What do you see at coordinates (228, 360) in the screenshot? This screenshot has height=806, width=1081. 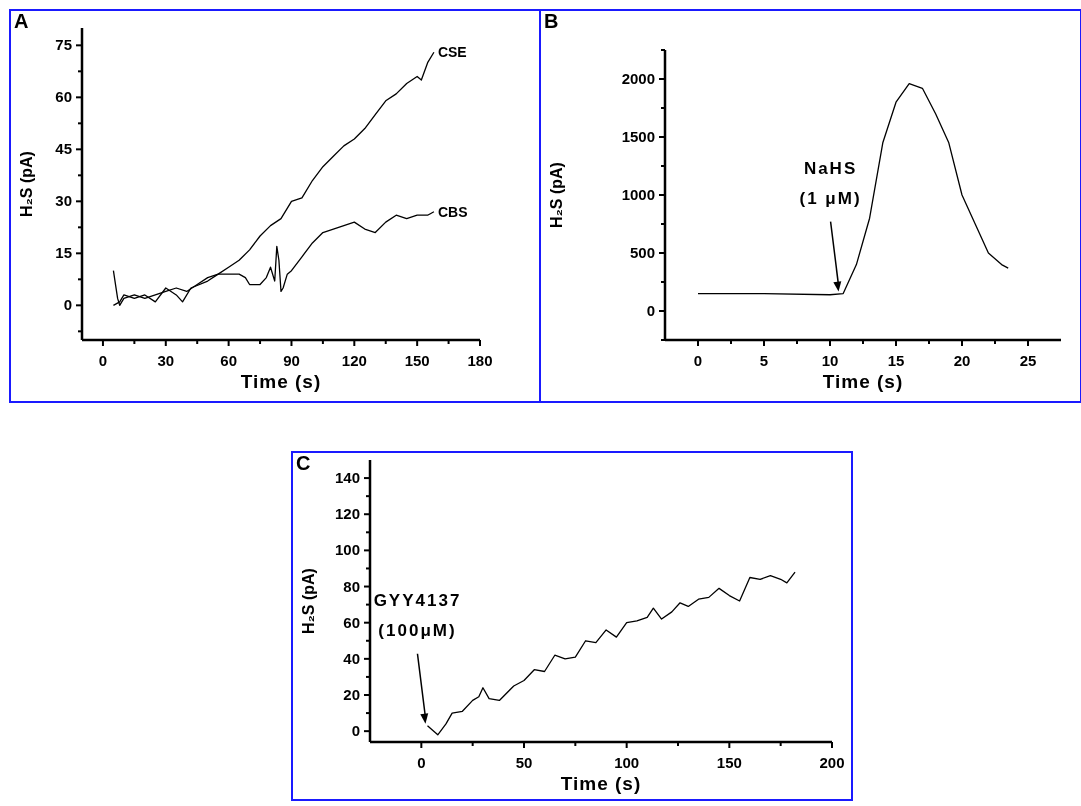 I see `x-tick-label: 60` at bounding box center [228, 360].